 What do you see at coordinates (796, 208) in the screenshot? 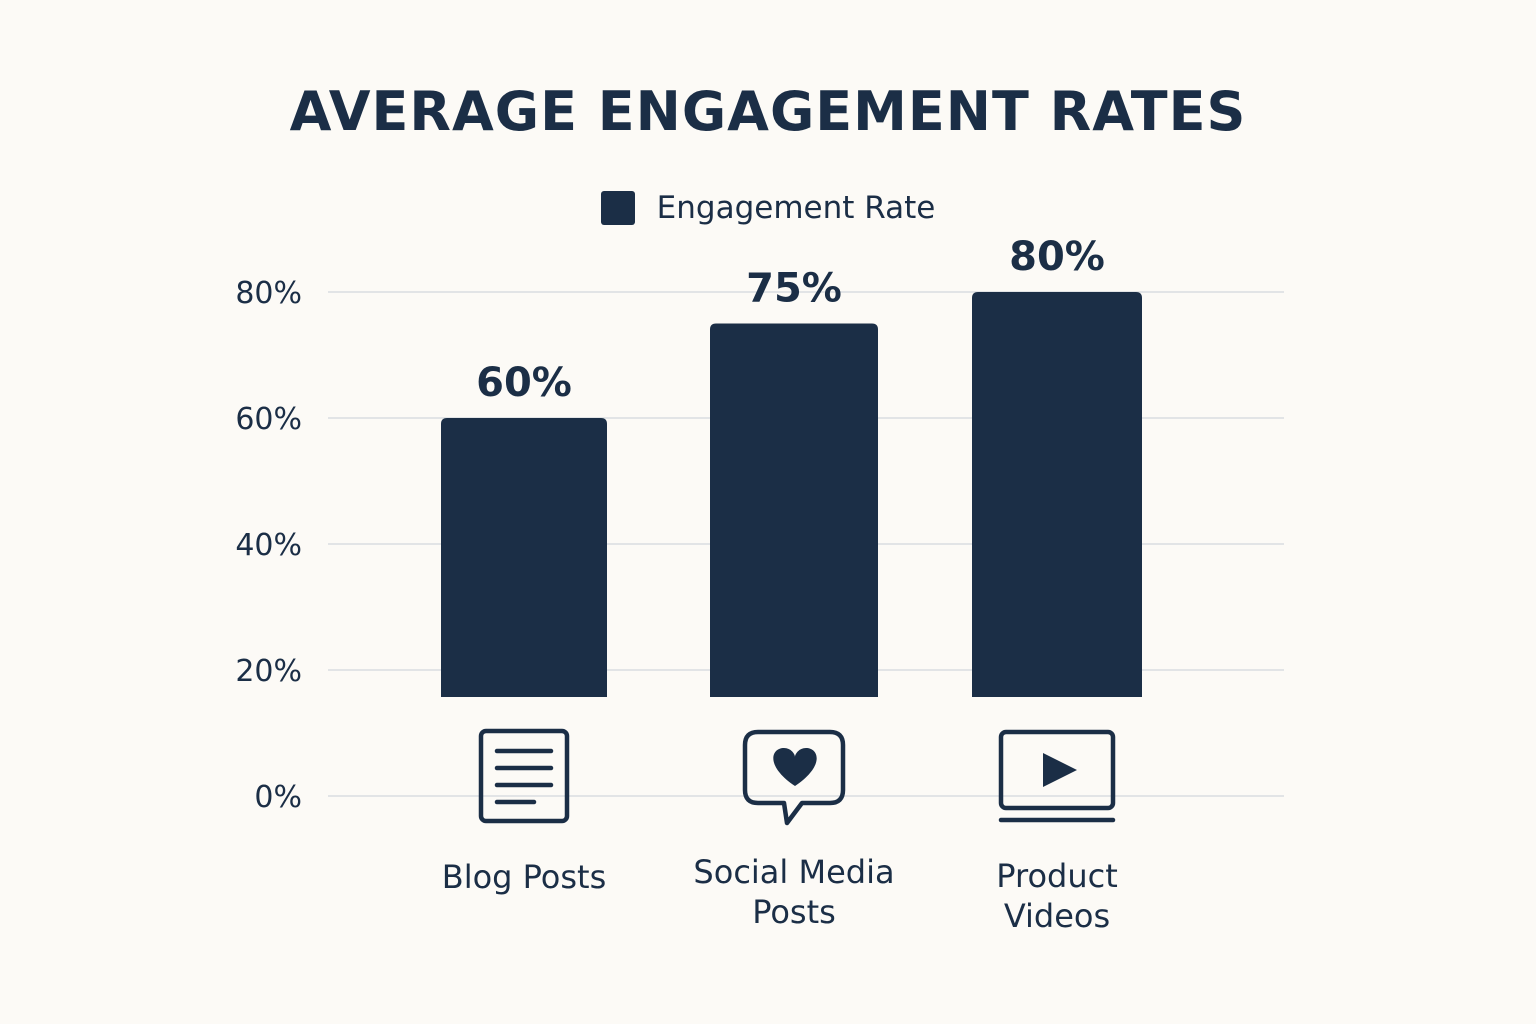
I see `legend-label: Engagement Rate` at bounding box center [796, 208].